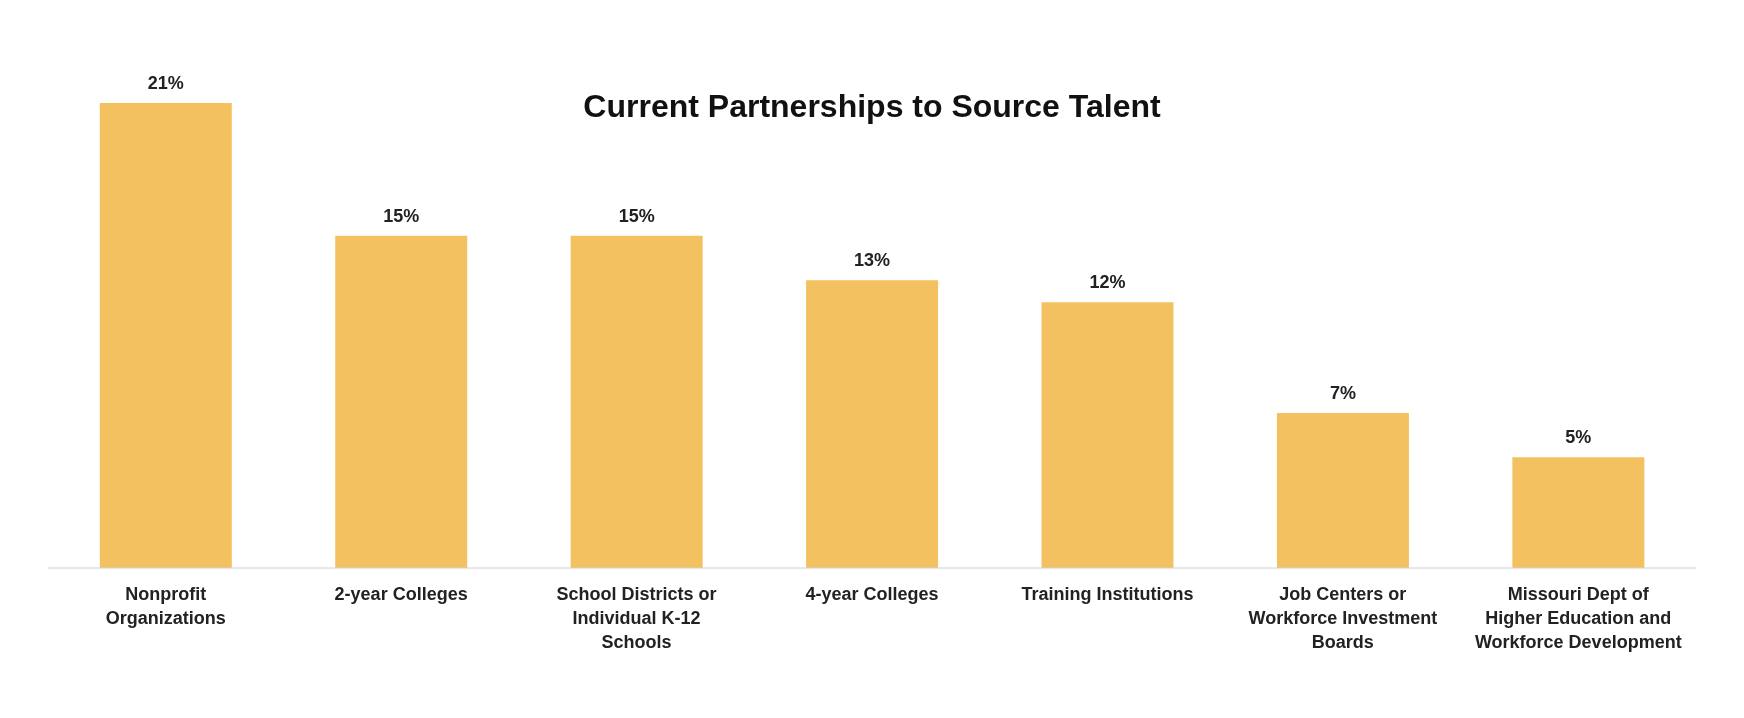 The height and width of the screenshot is (718, 1744). I want to click on data-label: 7%, so click(1342, 393).